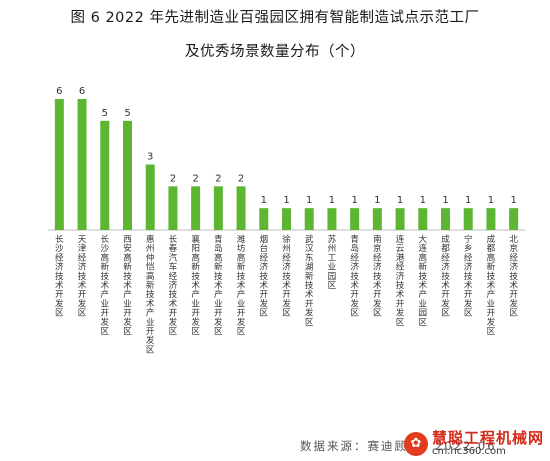 The image size is (550, 461). I want to click on category-label: 惠州仲恺高新技术产业开发区, so click(150, 294).